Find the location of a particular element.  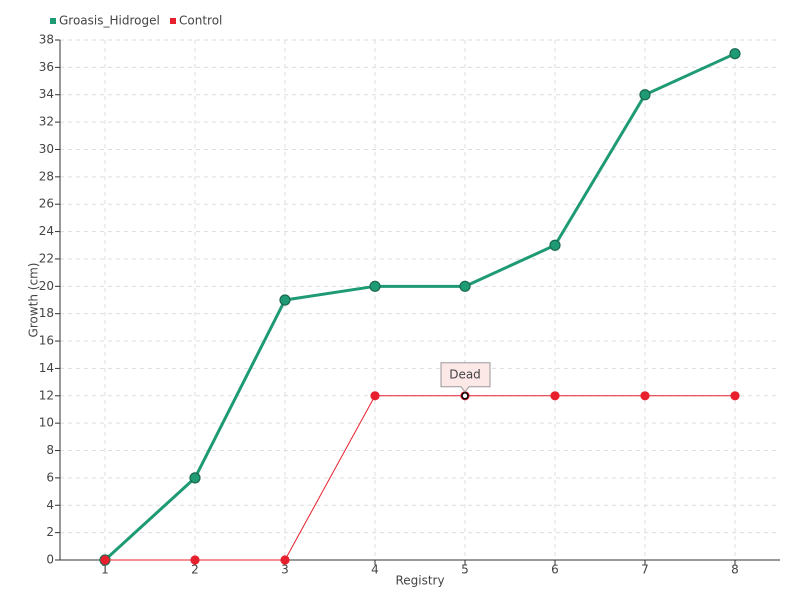

x-tick-label: 8 is located at coordinates (735, 570).